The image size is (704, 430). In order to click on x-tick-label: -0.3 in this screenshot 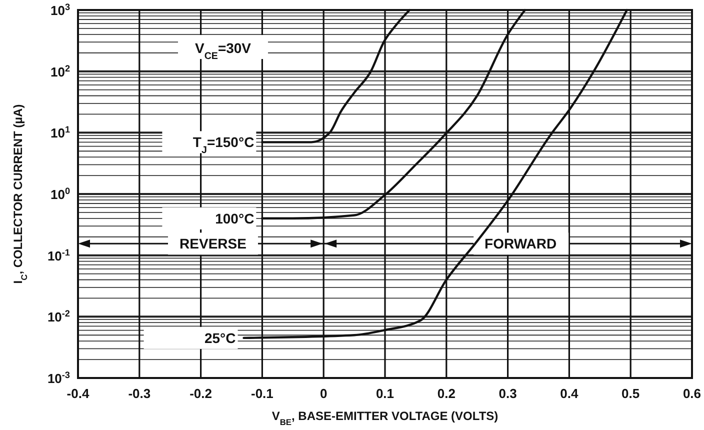, I will do `click(139, 393)`.